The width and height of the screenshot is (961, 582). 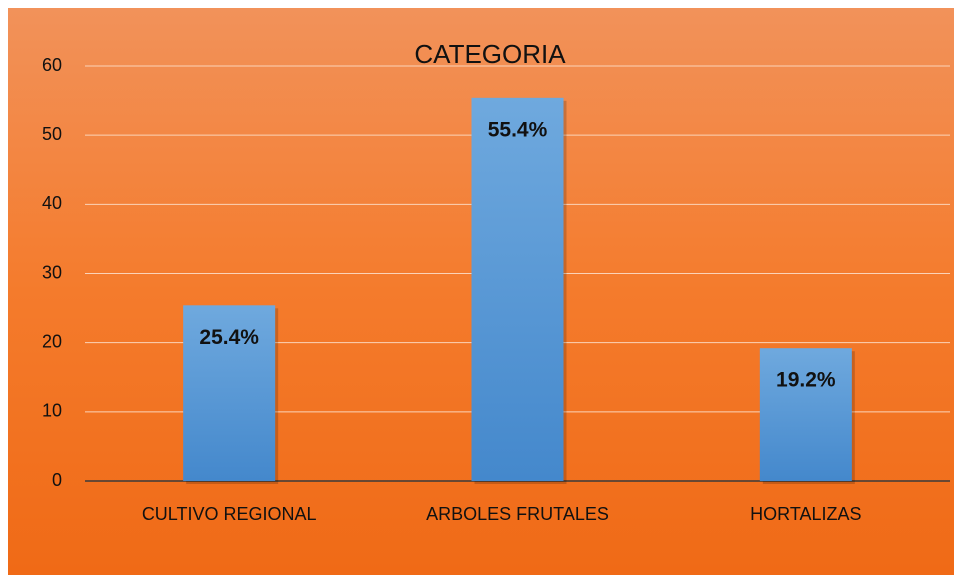 I want to click on y-tick-label: 50, so click(x=52, y=134).